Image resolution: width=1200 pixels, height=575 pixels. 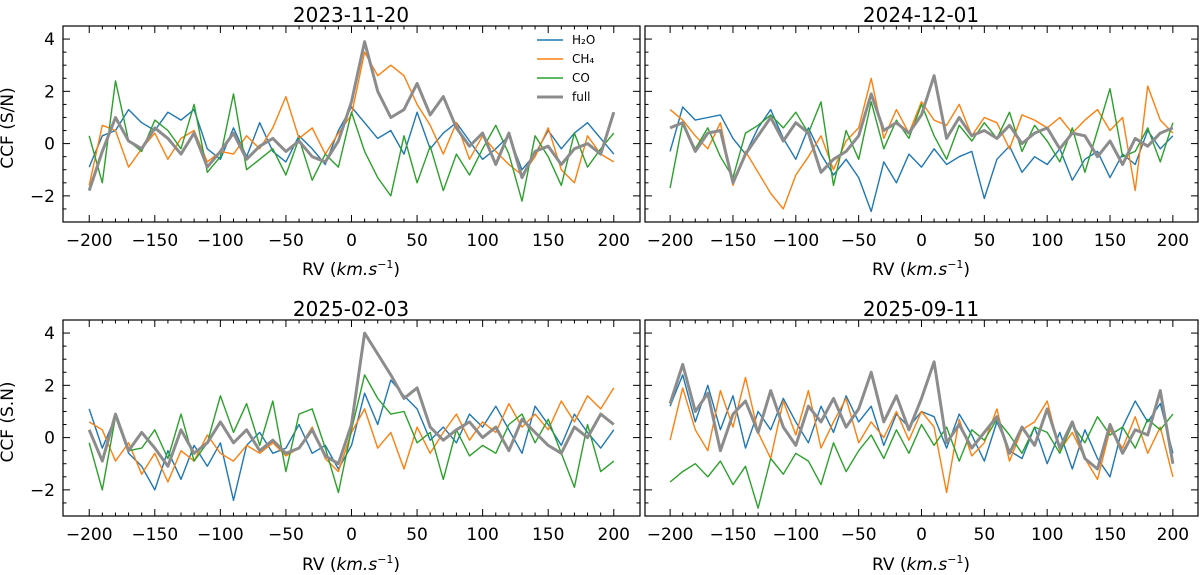 What do you see at coordinates (9, 421) in the screenshot?
I see `y-axis-label: CCF (S.N)` at bounding box center [9, 421].